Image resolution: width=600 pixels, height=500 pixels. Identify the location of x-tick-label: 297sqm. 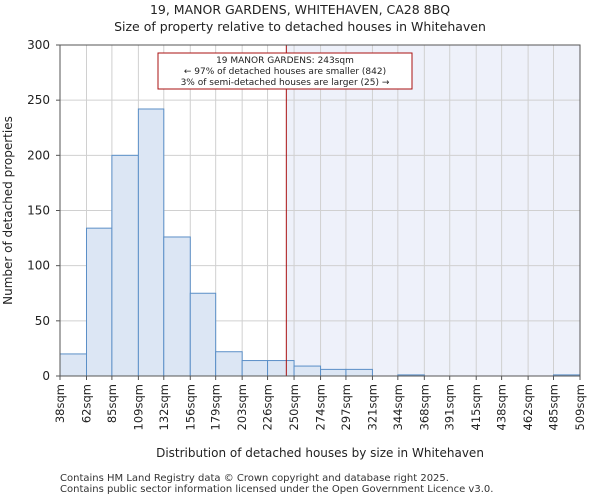
(346, 407).